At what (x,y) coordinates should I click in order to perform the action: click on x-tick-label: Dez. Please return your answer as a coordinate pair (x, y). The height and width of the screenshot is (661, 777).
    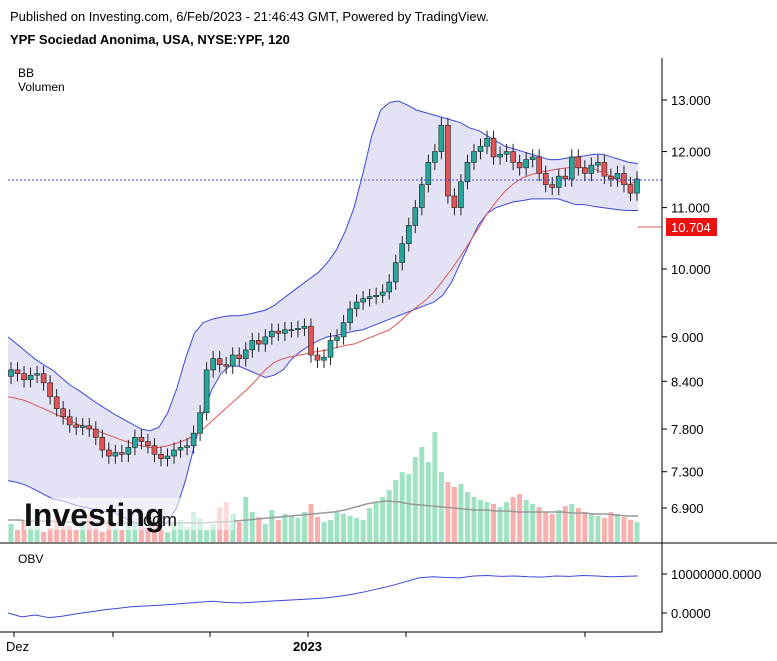
    Looking at the image, I should click on (17, 646).